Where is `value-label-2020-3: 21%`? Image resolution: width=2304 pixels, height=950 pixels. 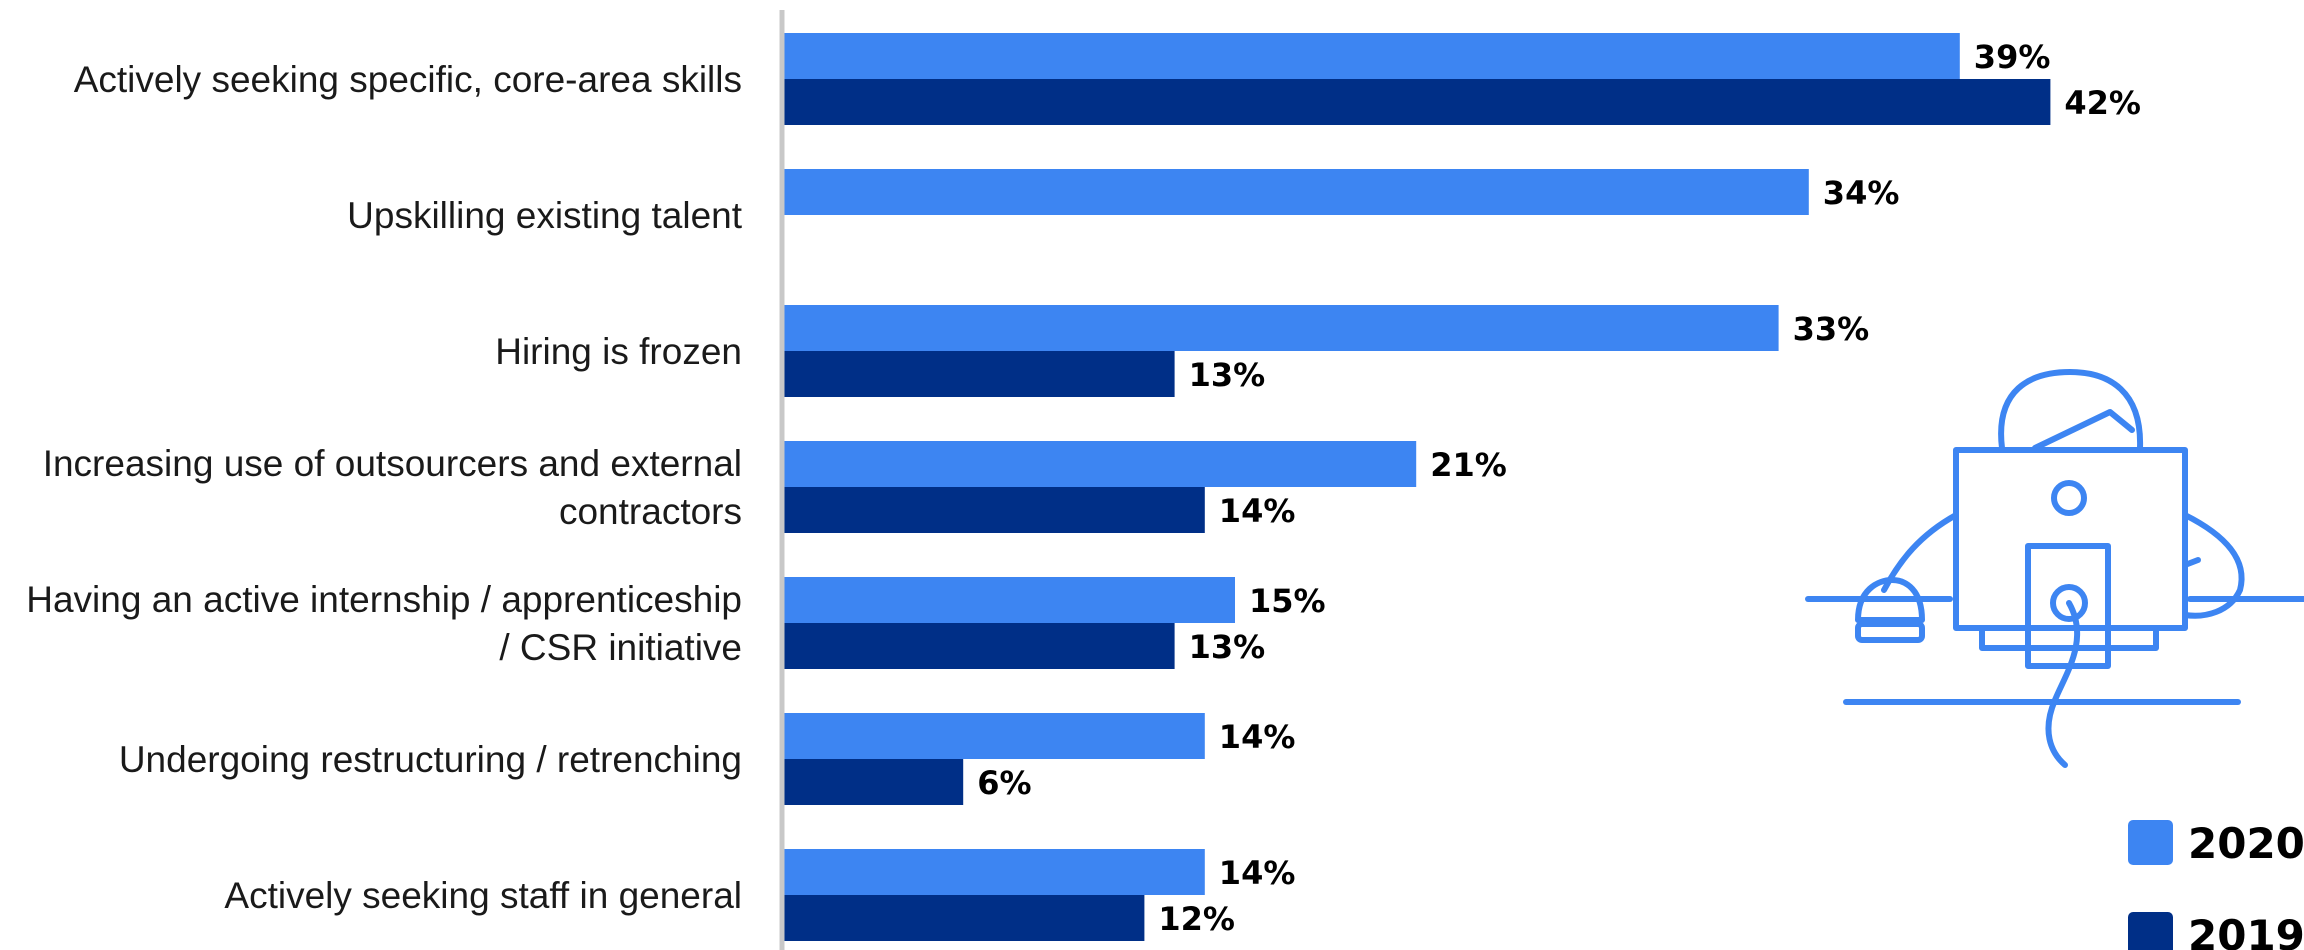 value-label-2020-3: 21% is located at coordinates (1468, 465).